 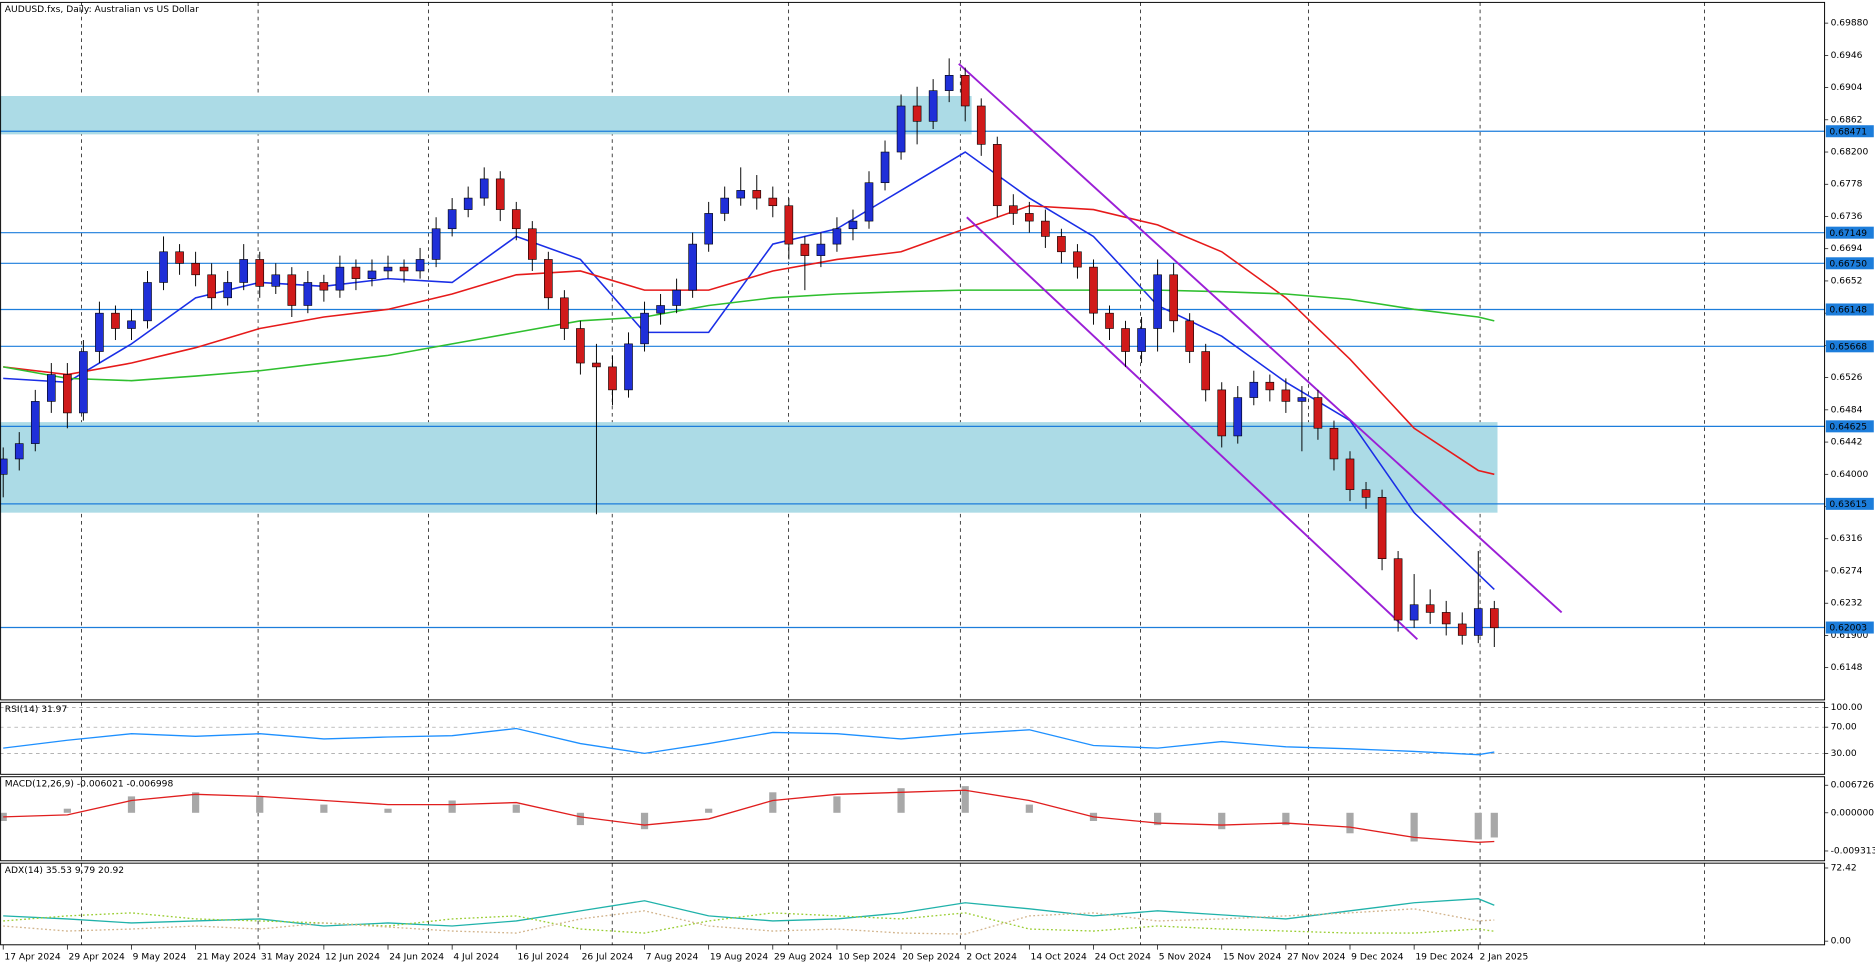 What do you see at coordinates (1503, 957) in the screenshot?
I see `x-tick-label: 2 Jan 2025` at bounding box center [1503, 957].